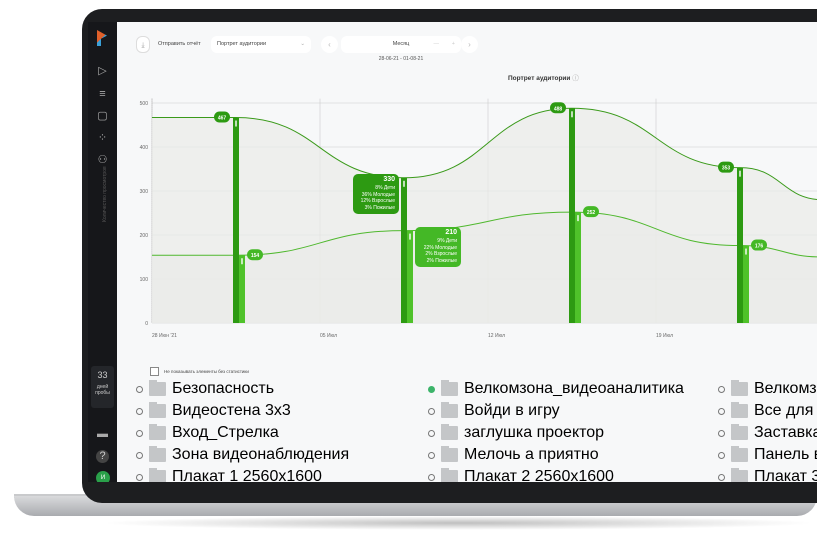  I want to click on shadow, so click(458, 523).